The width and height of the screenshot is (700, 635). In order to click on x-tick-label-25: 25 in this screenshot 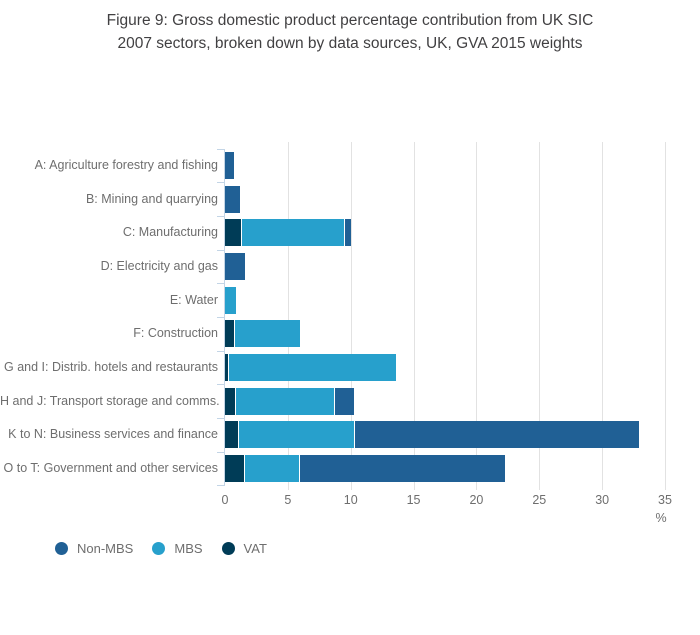, I will do `click(539, 500)`.